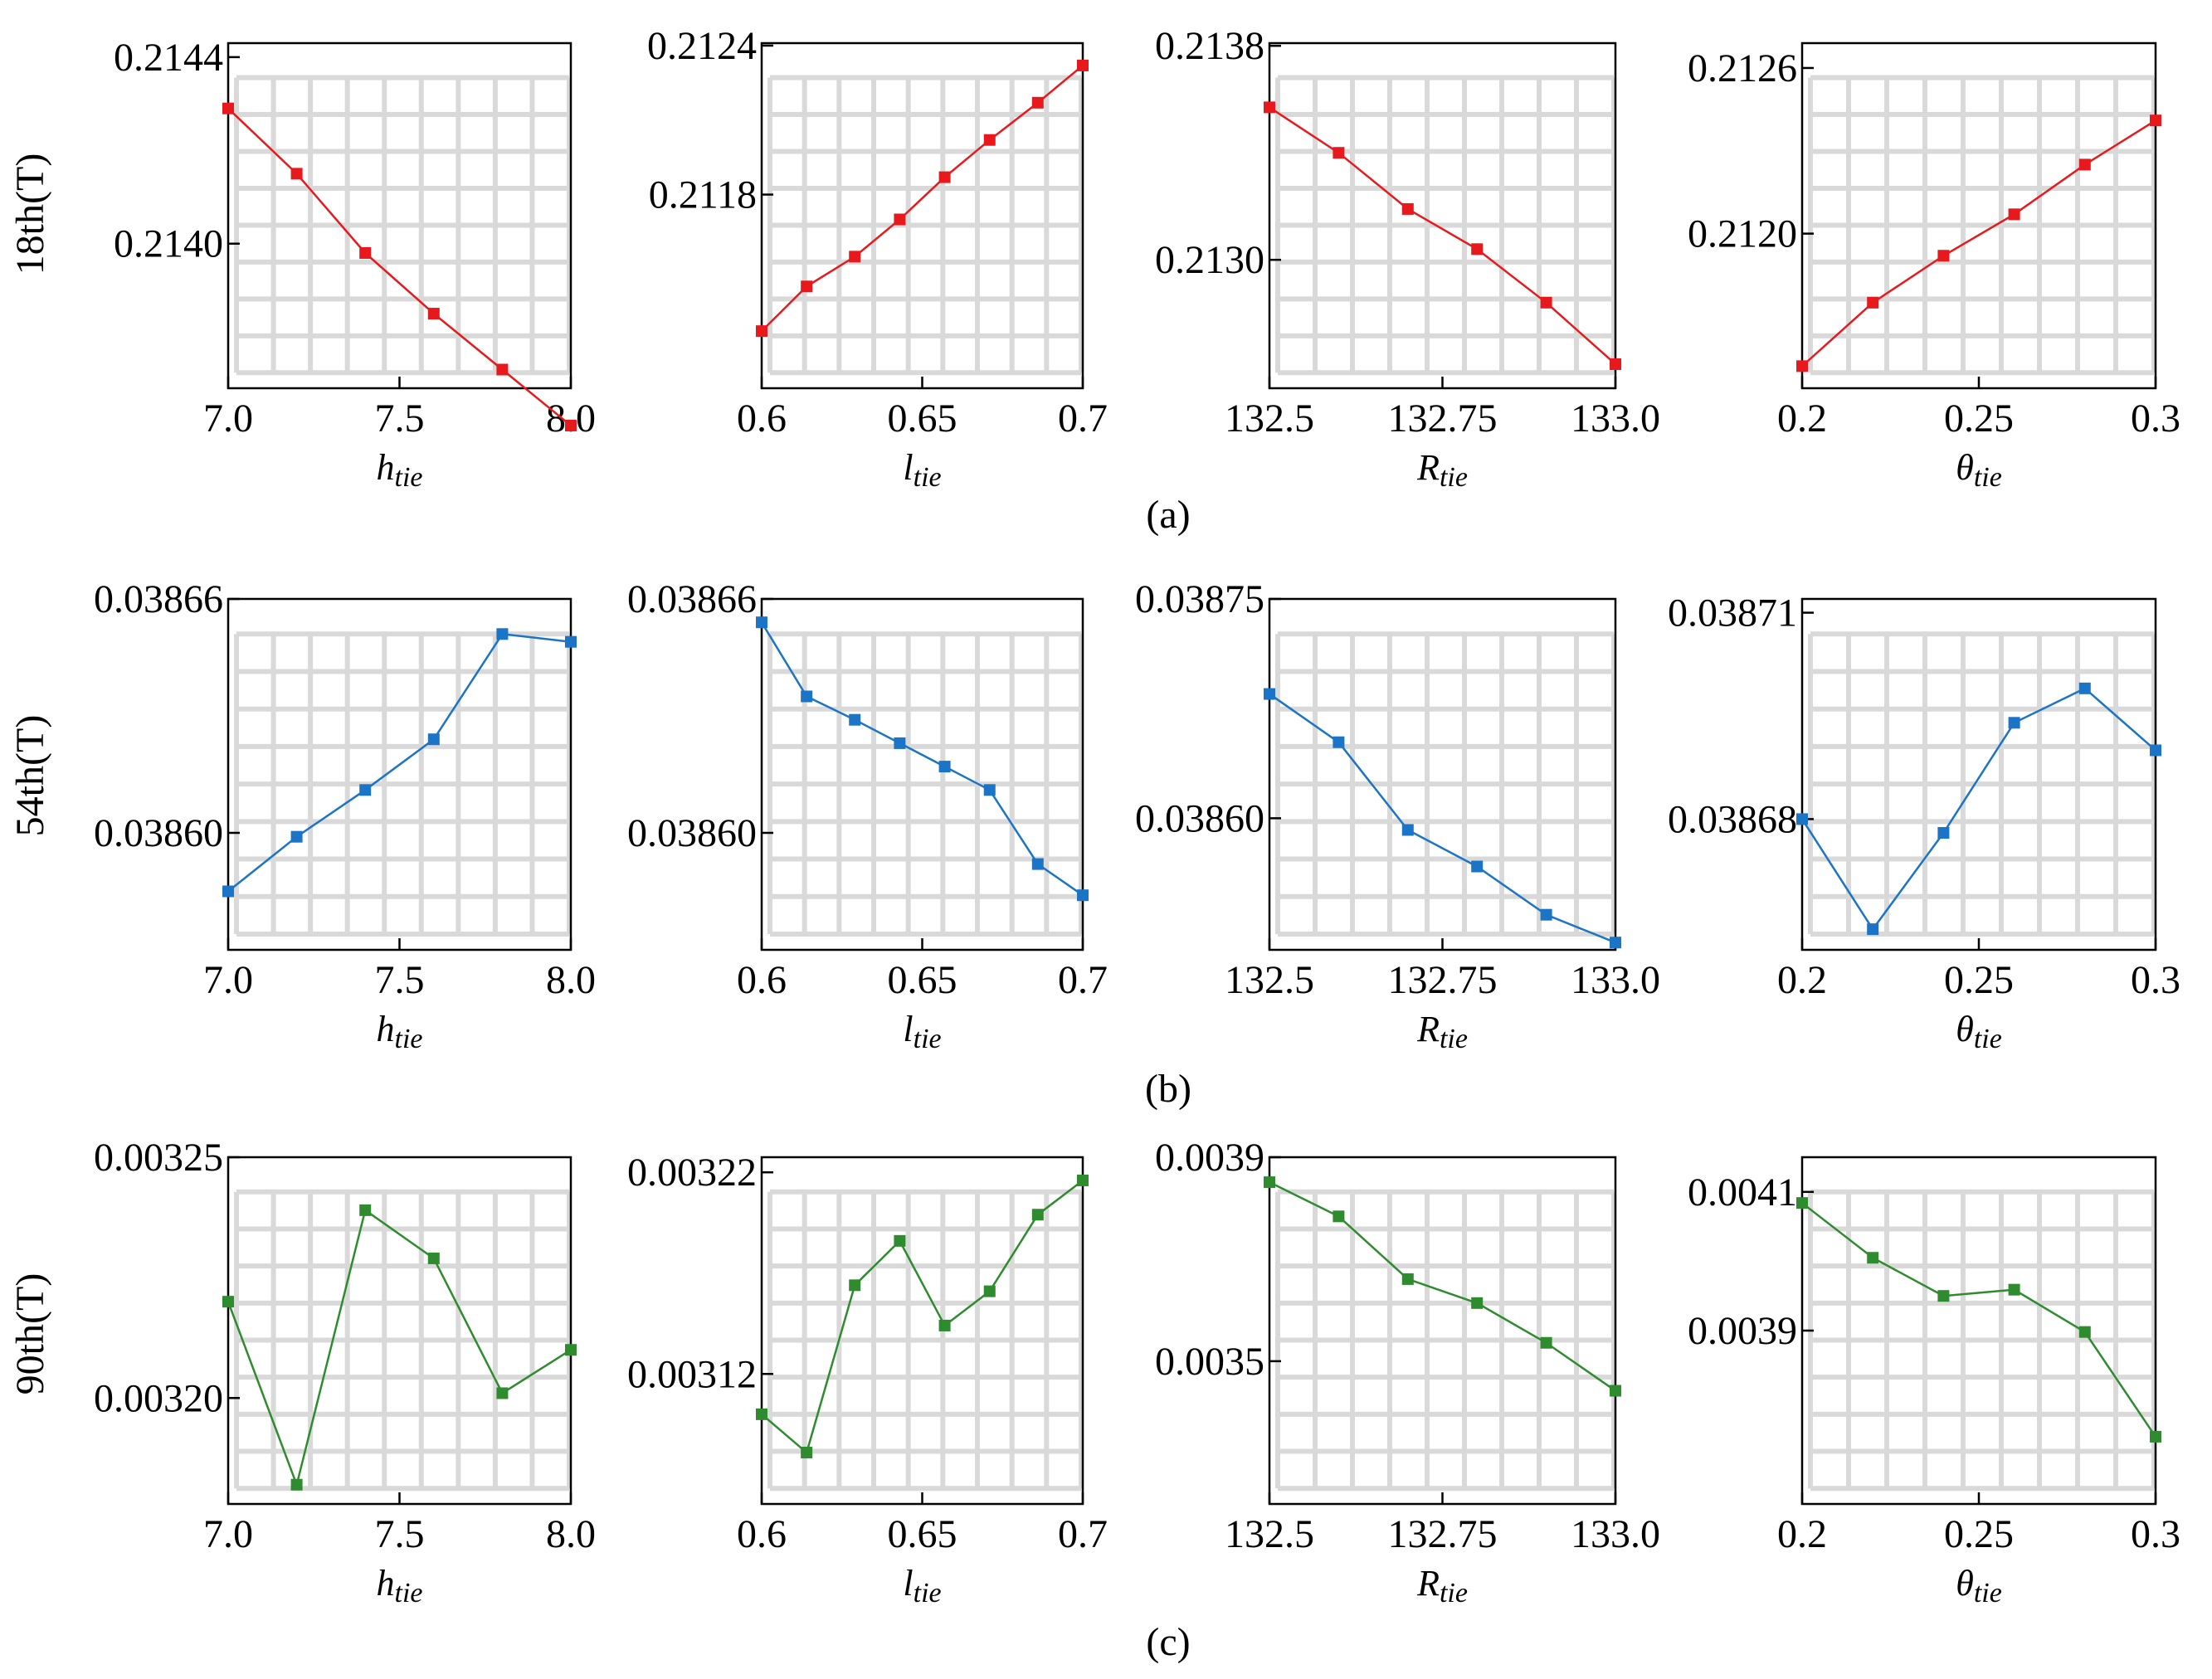 The image size is (2212, 1679). What do you see at coordinates (692, 1374) in the screenshot?
I see `y-tick-label: 0.00312` at bounding box center [692, 1374].